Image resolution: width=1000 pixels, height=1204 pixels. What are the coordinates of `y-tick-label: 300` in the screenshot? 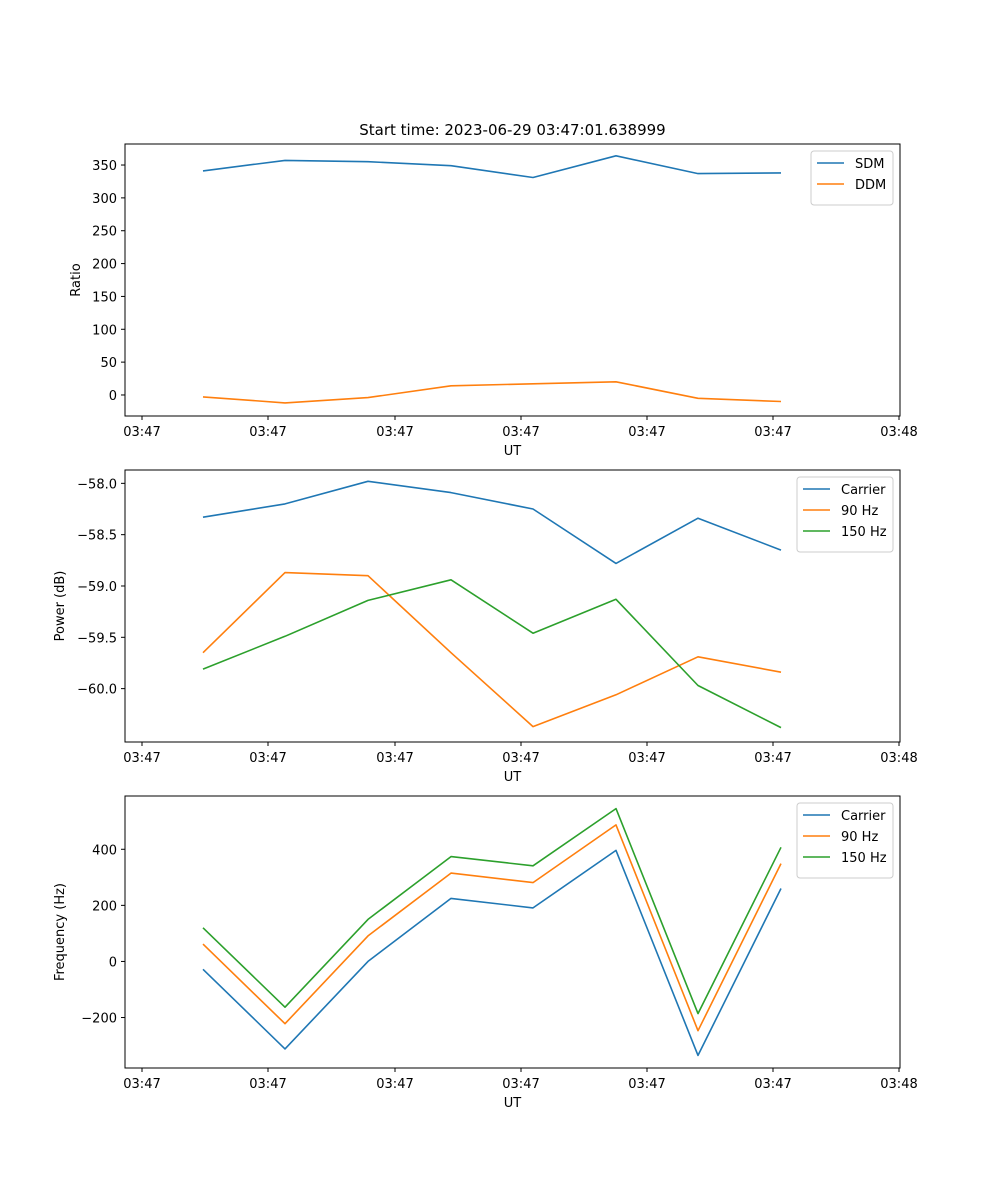 It's located at (104, 199).